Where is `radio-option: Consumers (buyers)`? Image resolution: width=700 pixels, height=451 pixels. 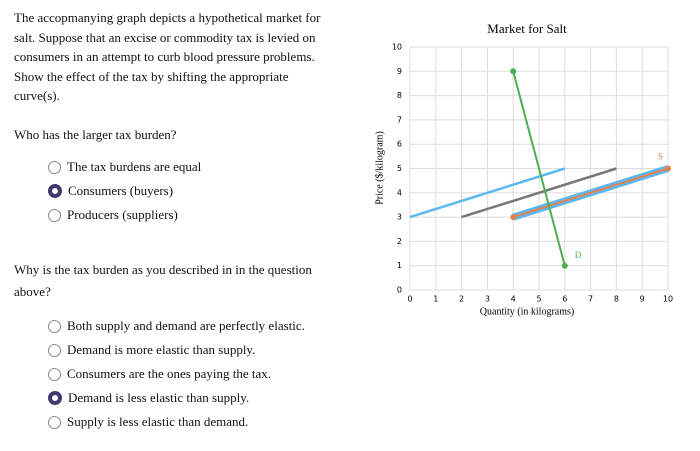 radio-option: Consumers (buyers) is located at coordinates (110, 191).